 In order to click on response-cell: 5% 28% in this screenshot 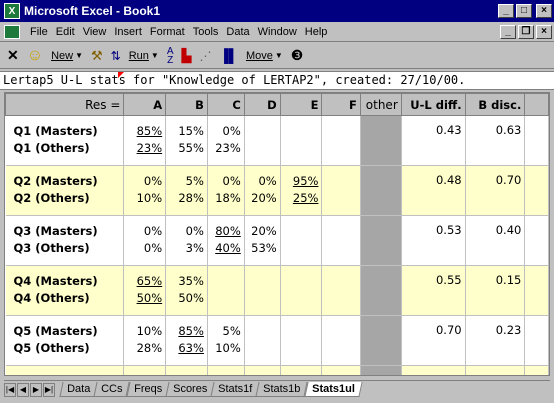, I will do `click(186, 190)`.